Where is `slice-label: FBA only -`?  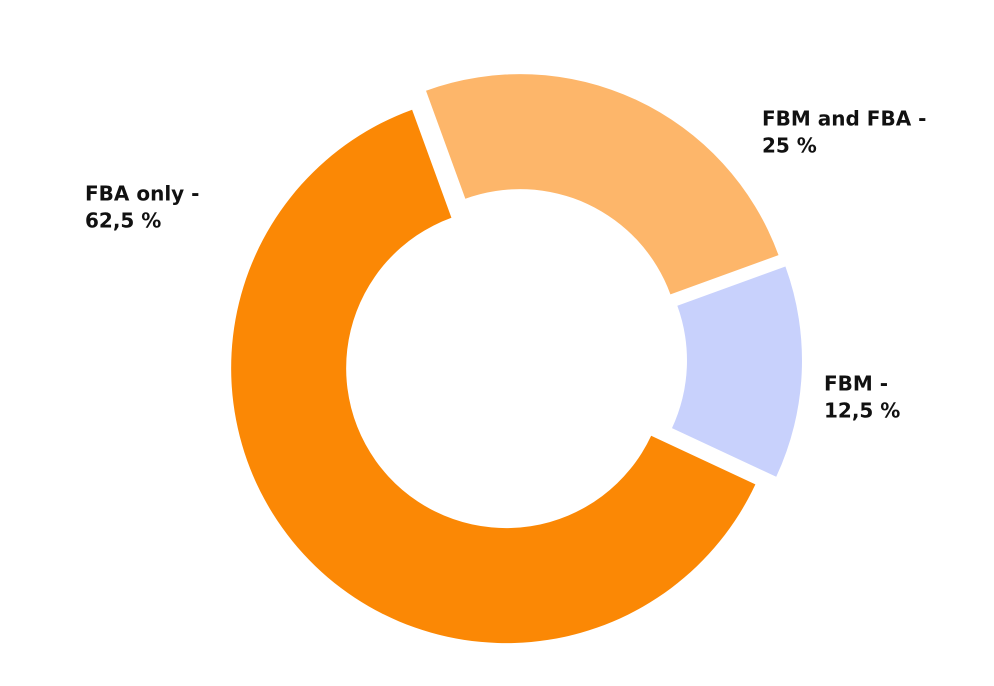
slice-label: FBA only - is located at coordinates (142, 194).